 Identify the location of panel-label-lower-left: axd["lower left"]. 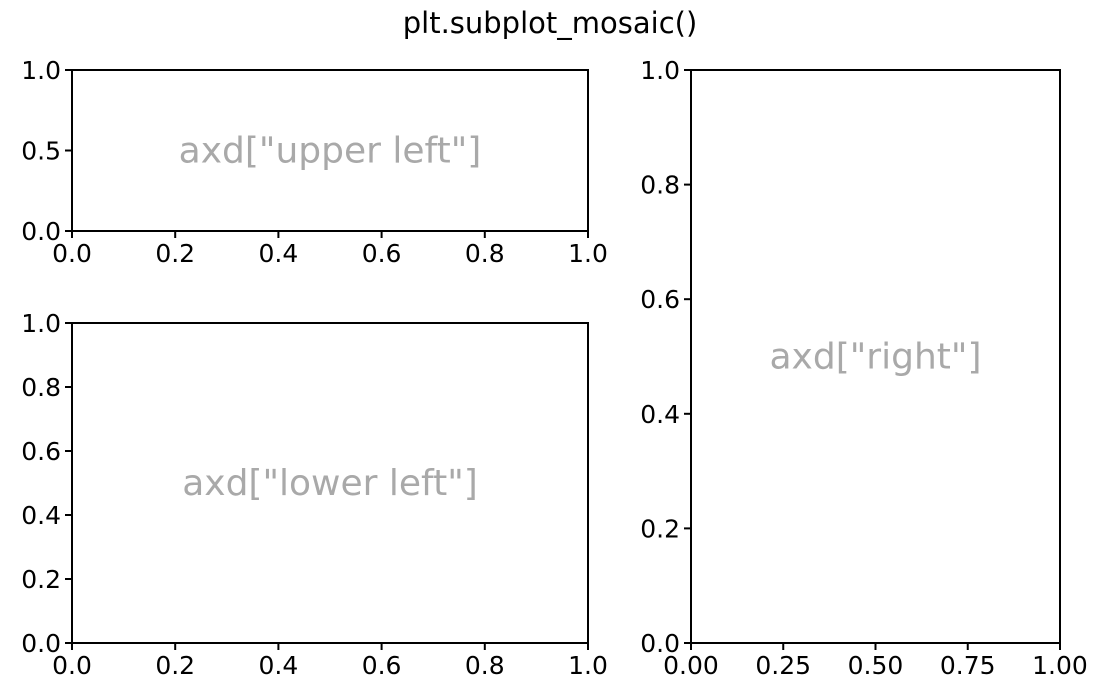
(330, 483).